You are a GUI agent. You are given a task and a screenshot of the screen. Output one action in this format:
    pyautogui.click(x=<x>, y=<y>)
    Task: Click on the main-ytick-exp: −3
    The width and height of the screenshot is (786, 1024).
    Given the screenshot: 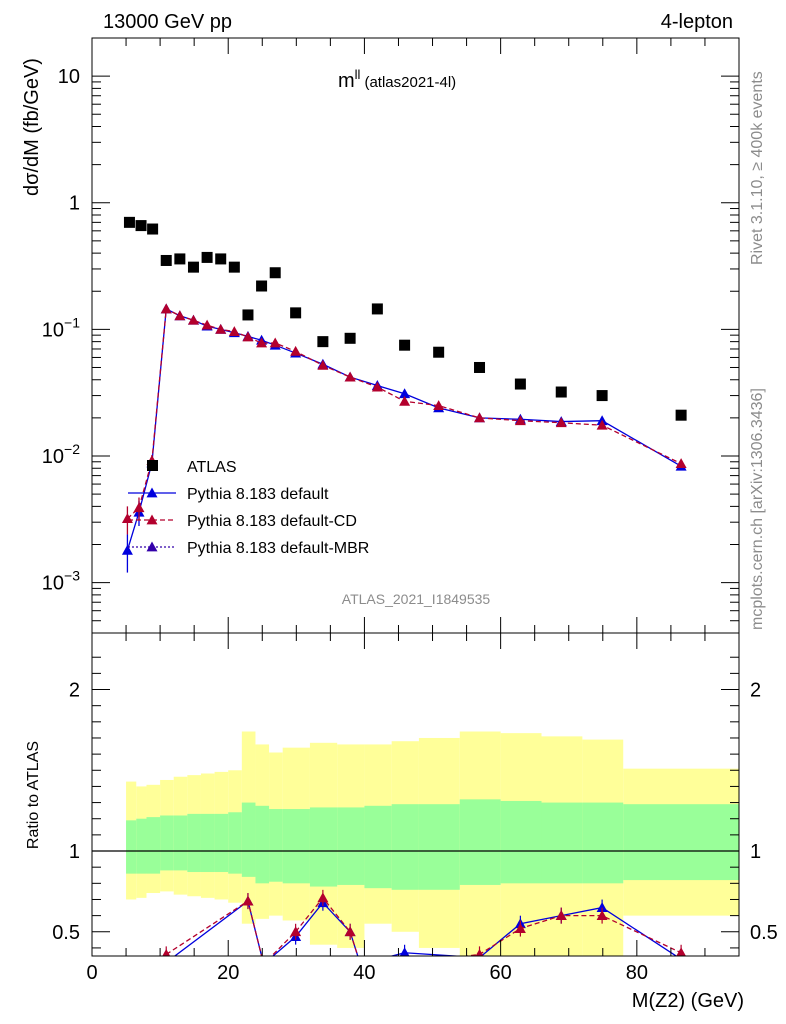 What is the action you would take?
    pyautogui.click(x=72, y=576)
    